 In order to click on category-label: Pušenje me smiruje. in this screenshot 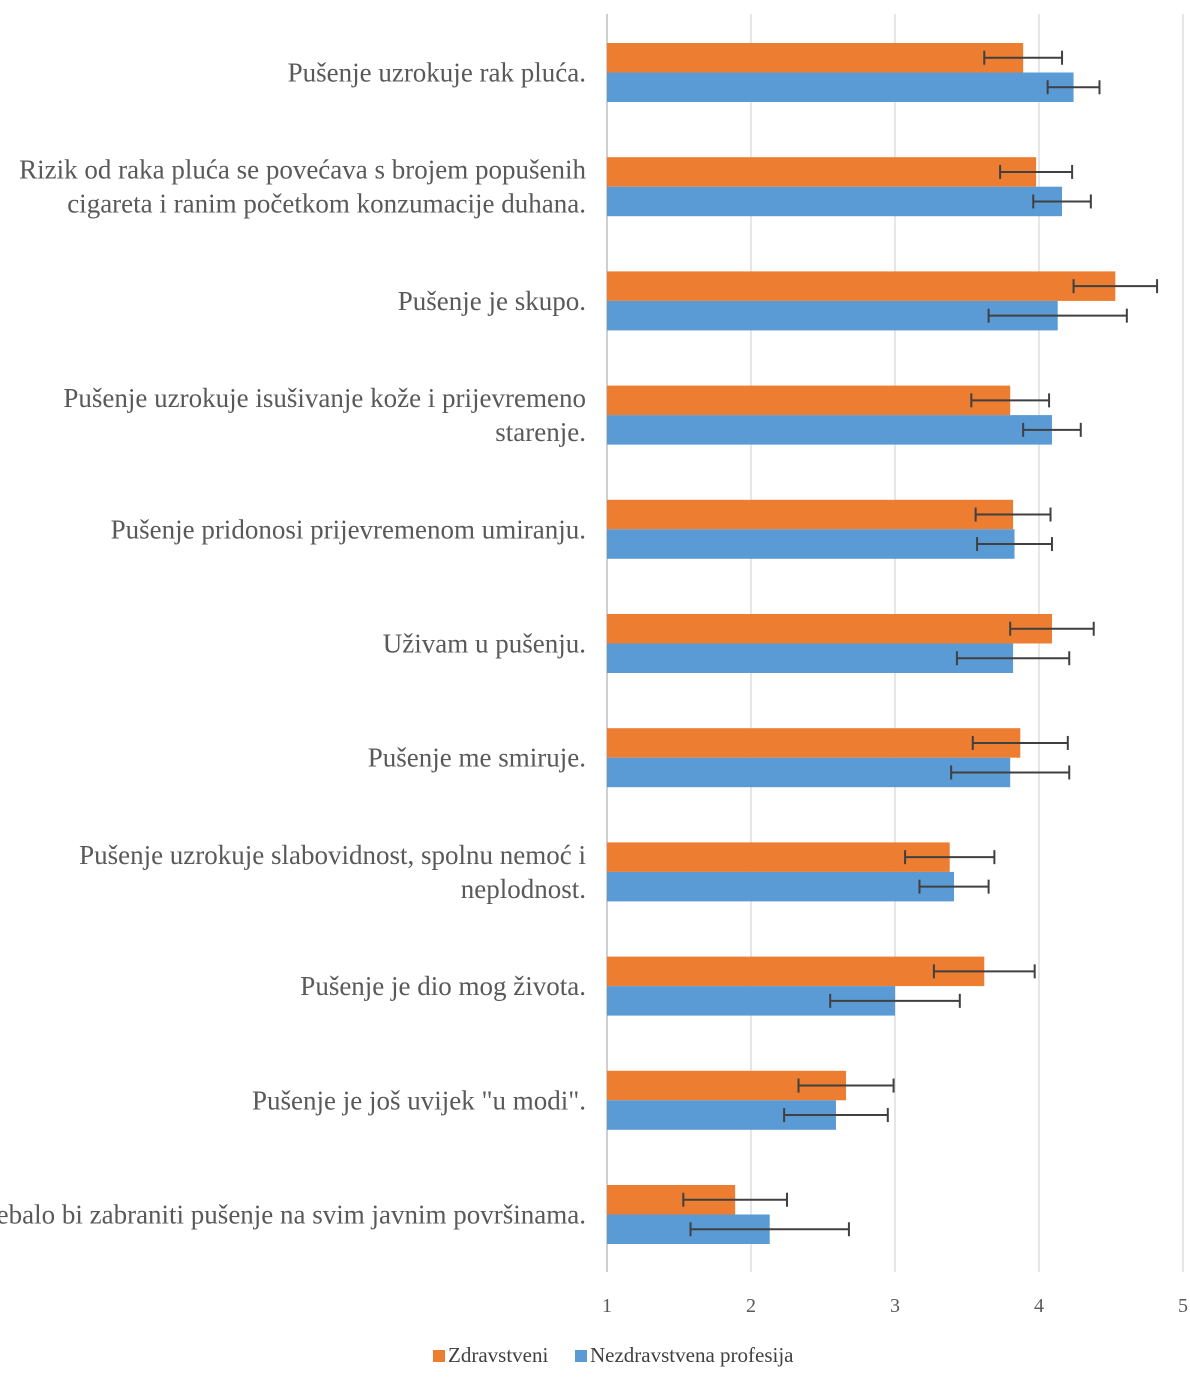, I will do `click(477, 758)`.